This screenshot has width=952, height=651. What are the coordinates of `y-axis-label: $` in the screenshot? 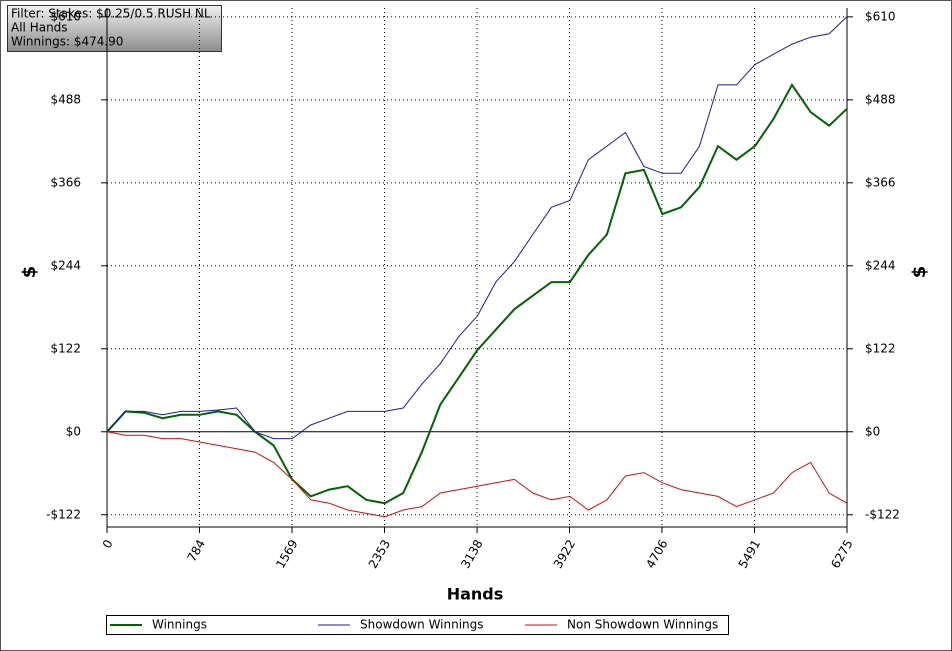 It's located at (29, 272).